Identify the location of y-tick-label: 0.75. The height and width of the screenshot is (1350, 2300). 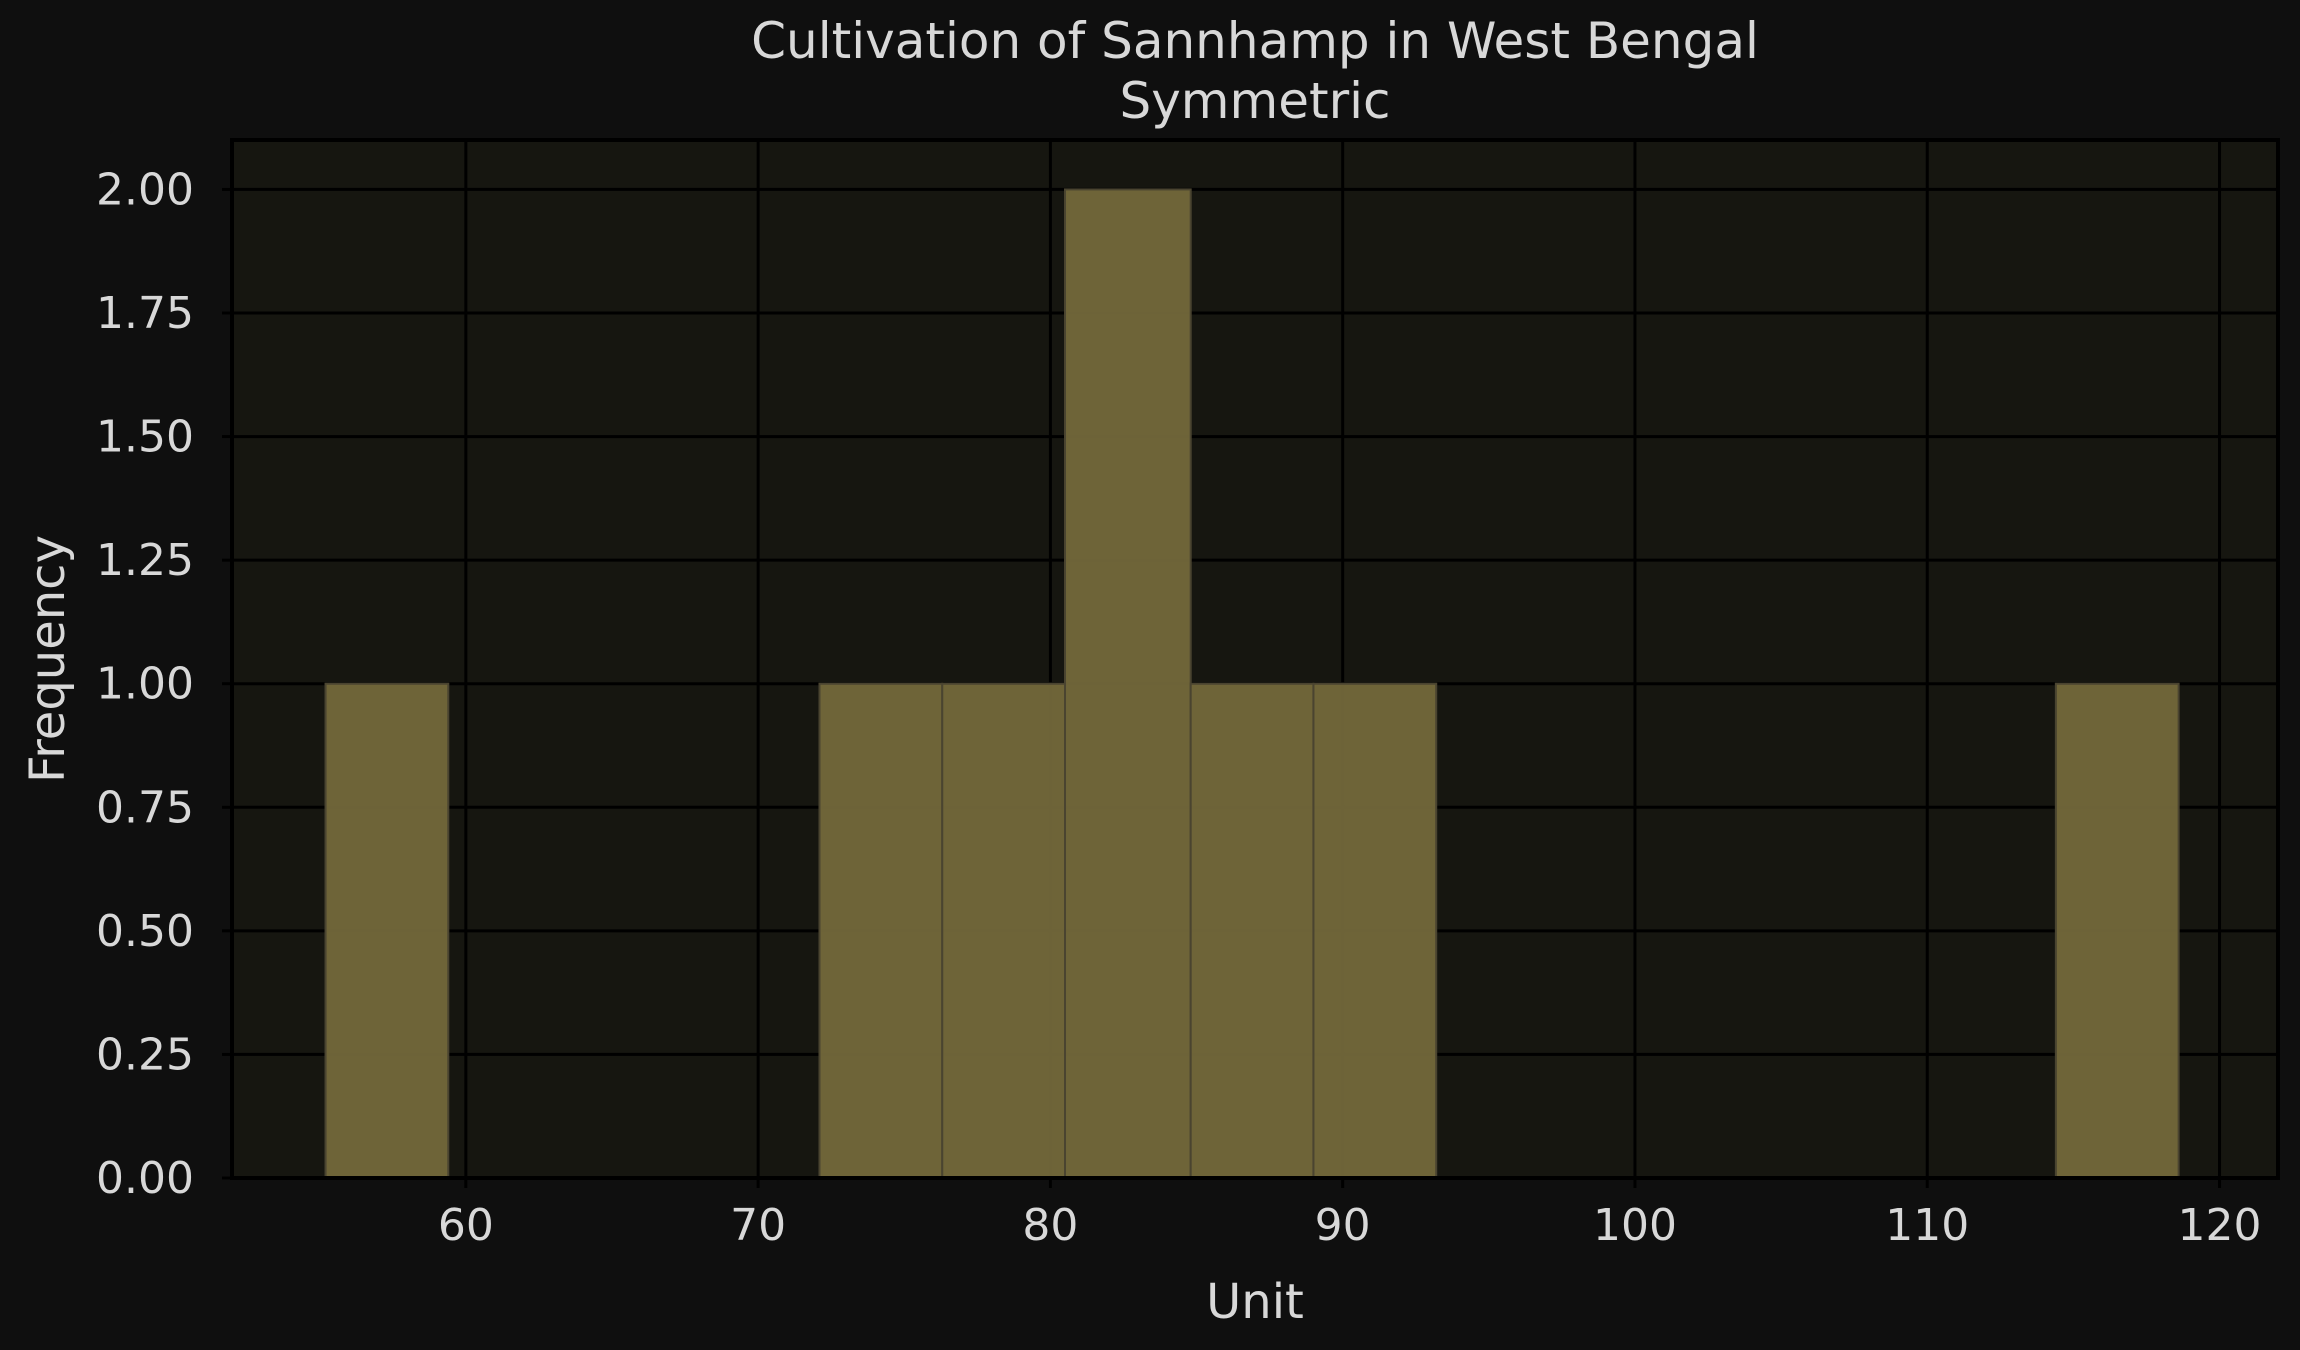
(145, 807).